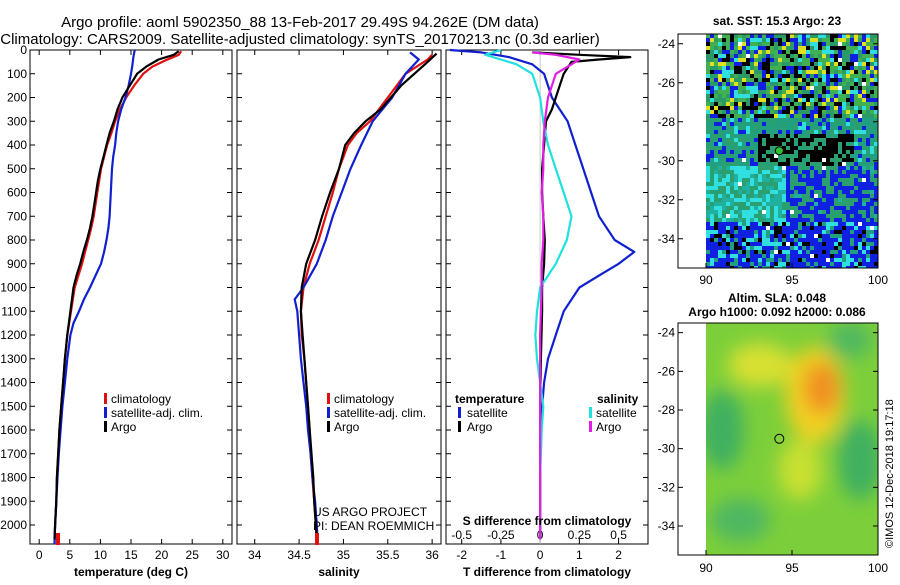  Describe the element at coordinates (13, 383) in the screenshot. I see `depth-tick-label: 1400` at that location.